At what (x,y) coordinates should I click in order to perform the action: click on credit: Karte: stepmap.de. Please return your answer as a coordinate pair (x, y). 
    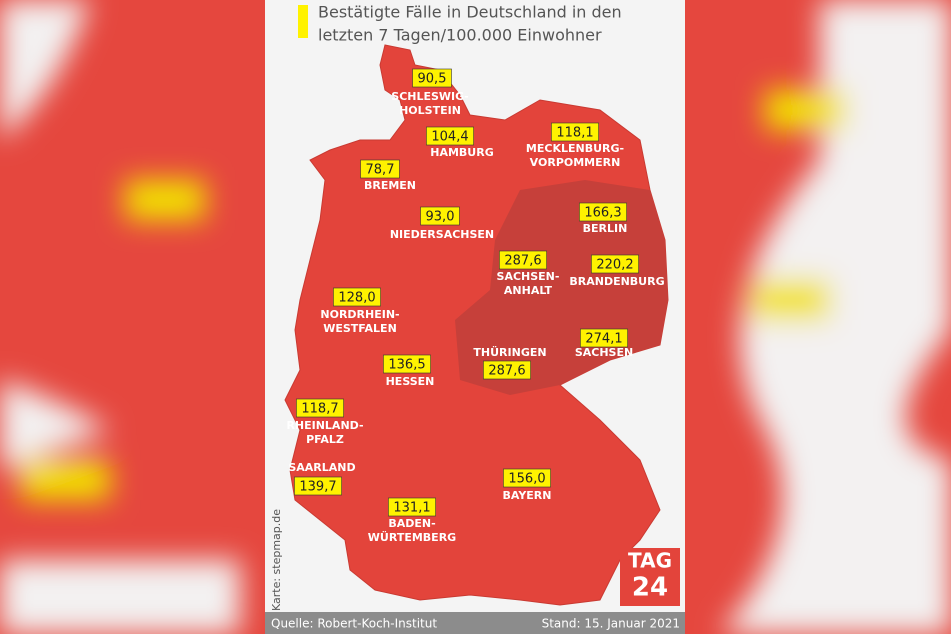
    Looking at the image, I should click on (276, 560).